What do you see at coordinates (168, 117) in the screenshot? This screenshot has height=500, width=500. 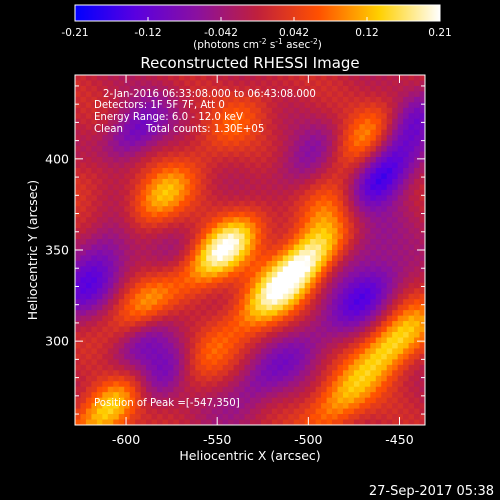 I see `annotation-energy: Energy Range: 6.0 - 12.0 keV` at bounding box center [168, 117].